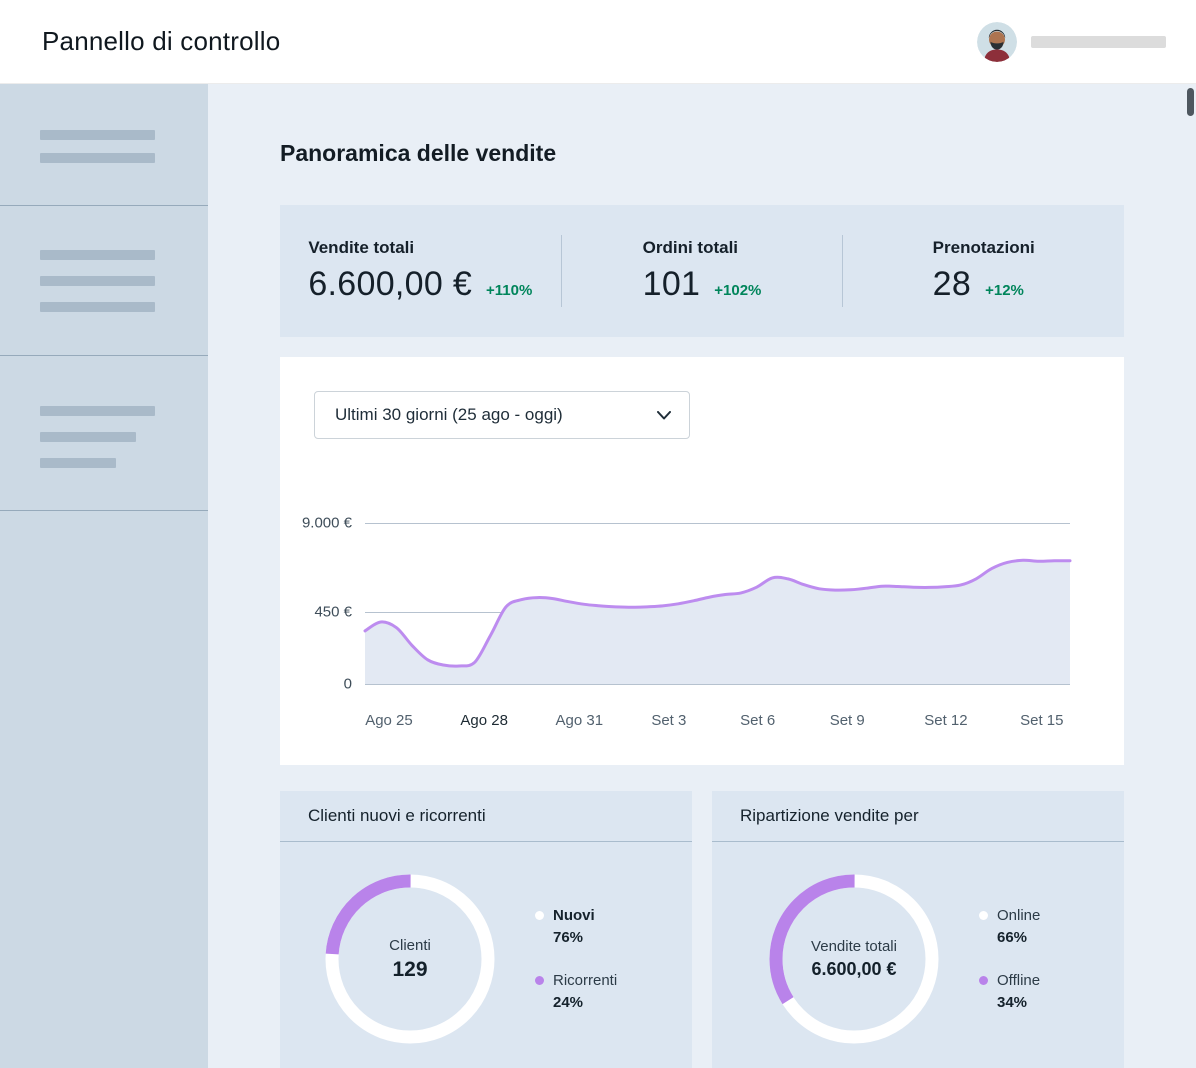 Image resolution: width=1196 pixels, height=1068 pixels. What do you see at coordinates (576, 959) in the screenshot?
I see `legend: Nuovi 76% Ricorrenti 24%` at bounding box center [576, 959].